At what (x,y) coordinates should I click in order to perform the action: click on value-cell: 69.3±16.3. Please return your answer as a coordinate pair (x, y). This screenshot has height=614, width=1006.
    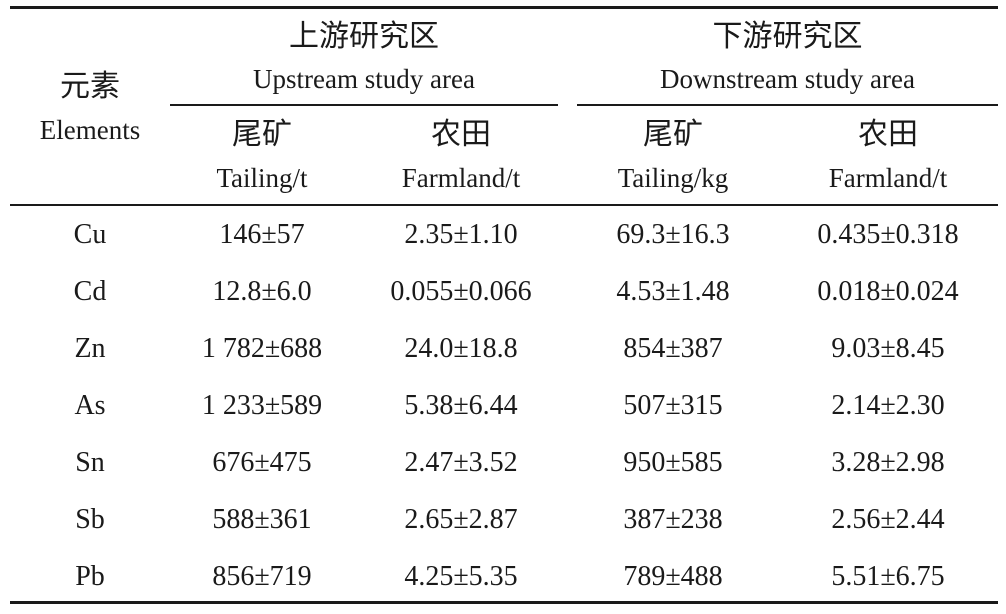
    Looking at the image, I should click on (673, 234).